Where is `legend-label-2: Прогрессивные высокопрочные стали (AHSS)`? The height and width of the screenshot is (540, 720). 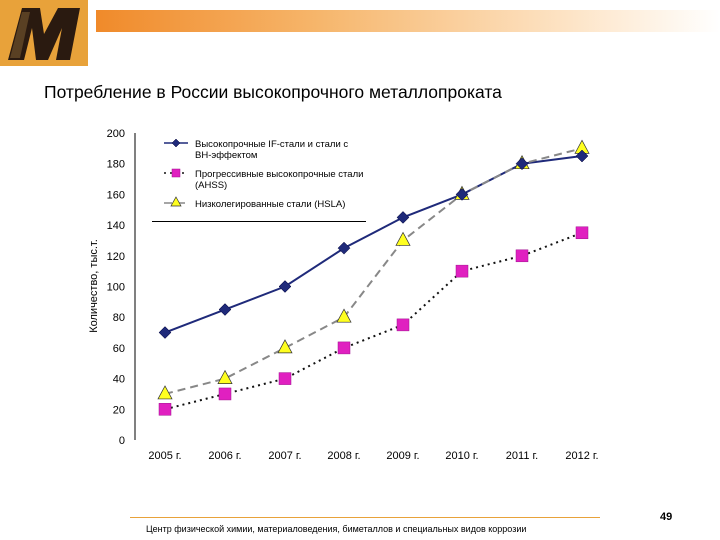 legend-label-2: Прогрессивные высокопрочные стали (AHSS) is located at coordinates (279, 180).